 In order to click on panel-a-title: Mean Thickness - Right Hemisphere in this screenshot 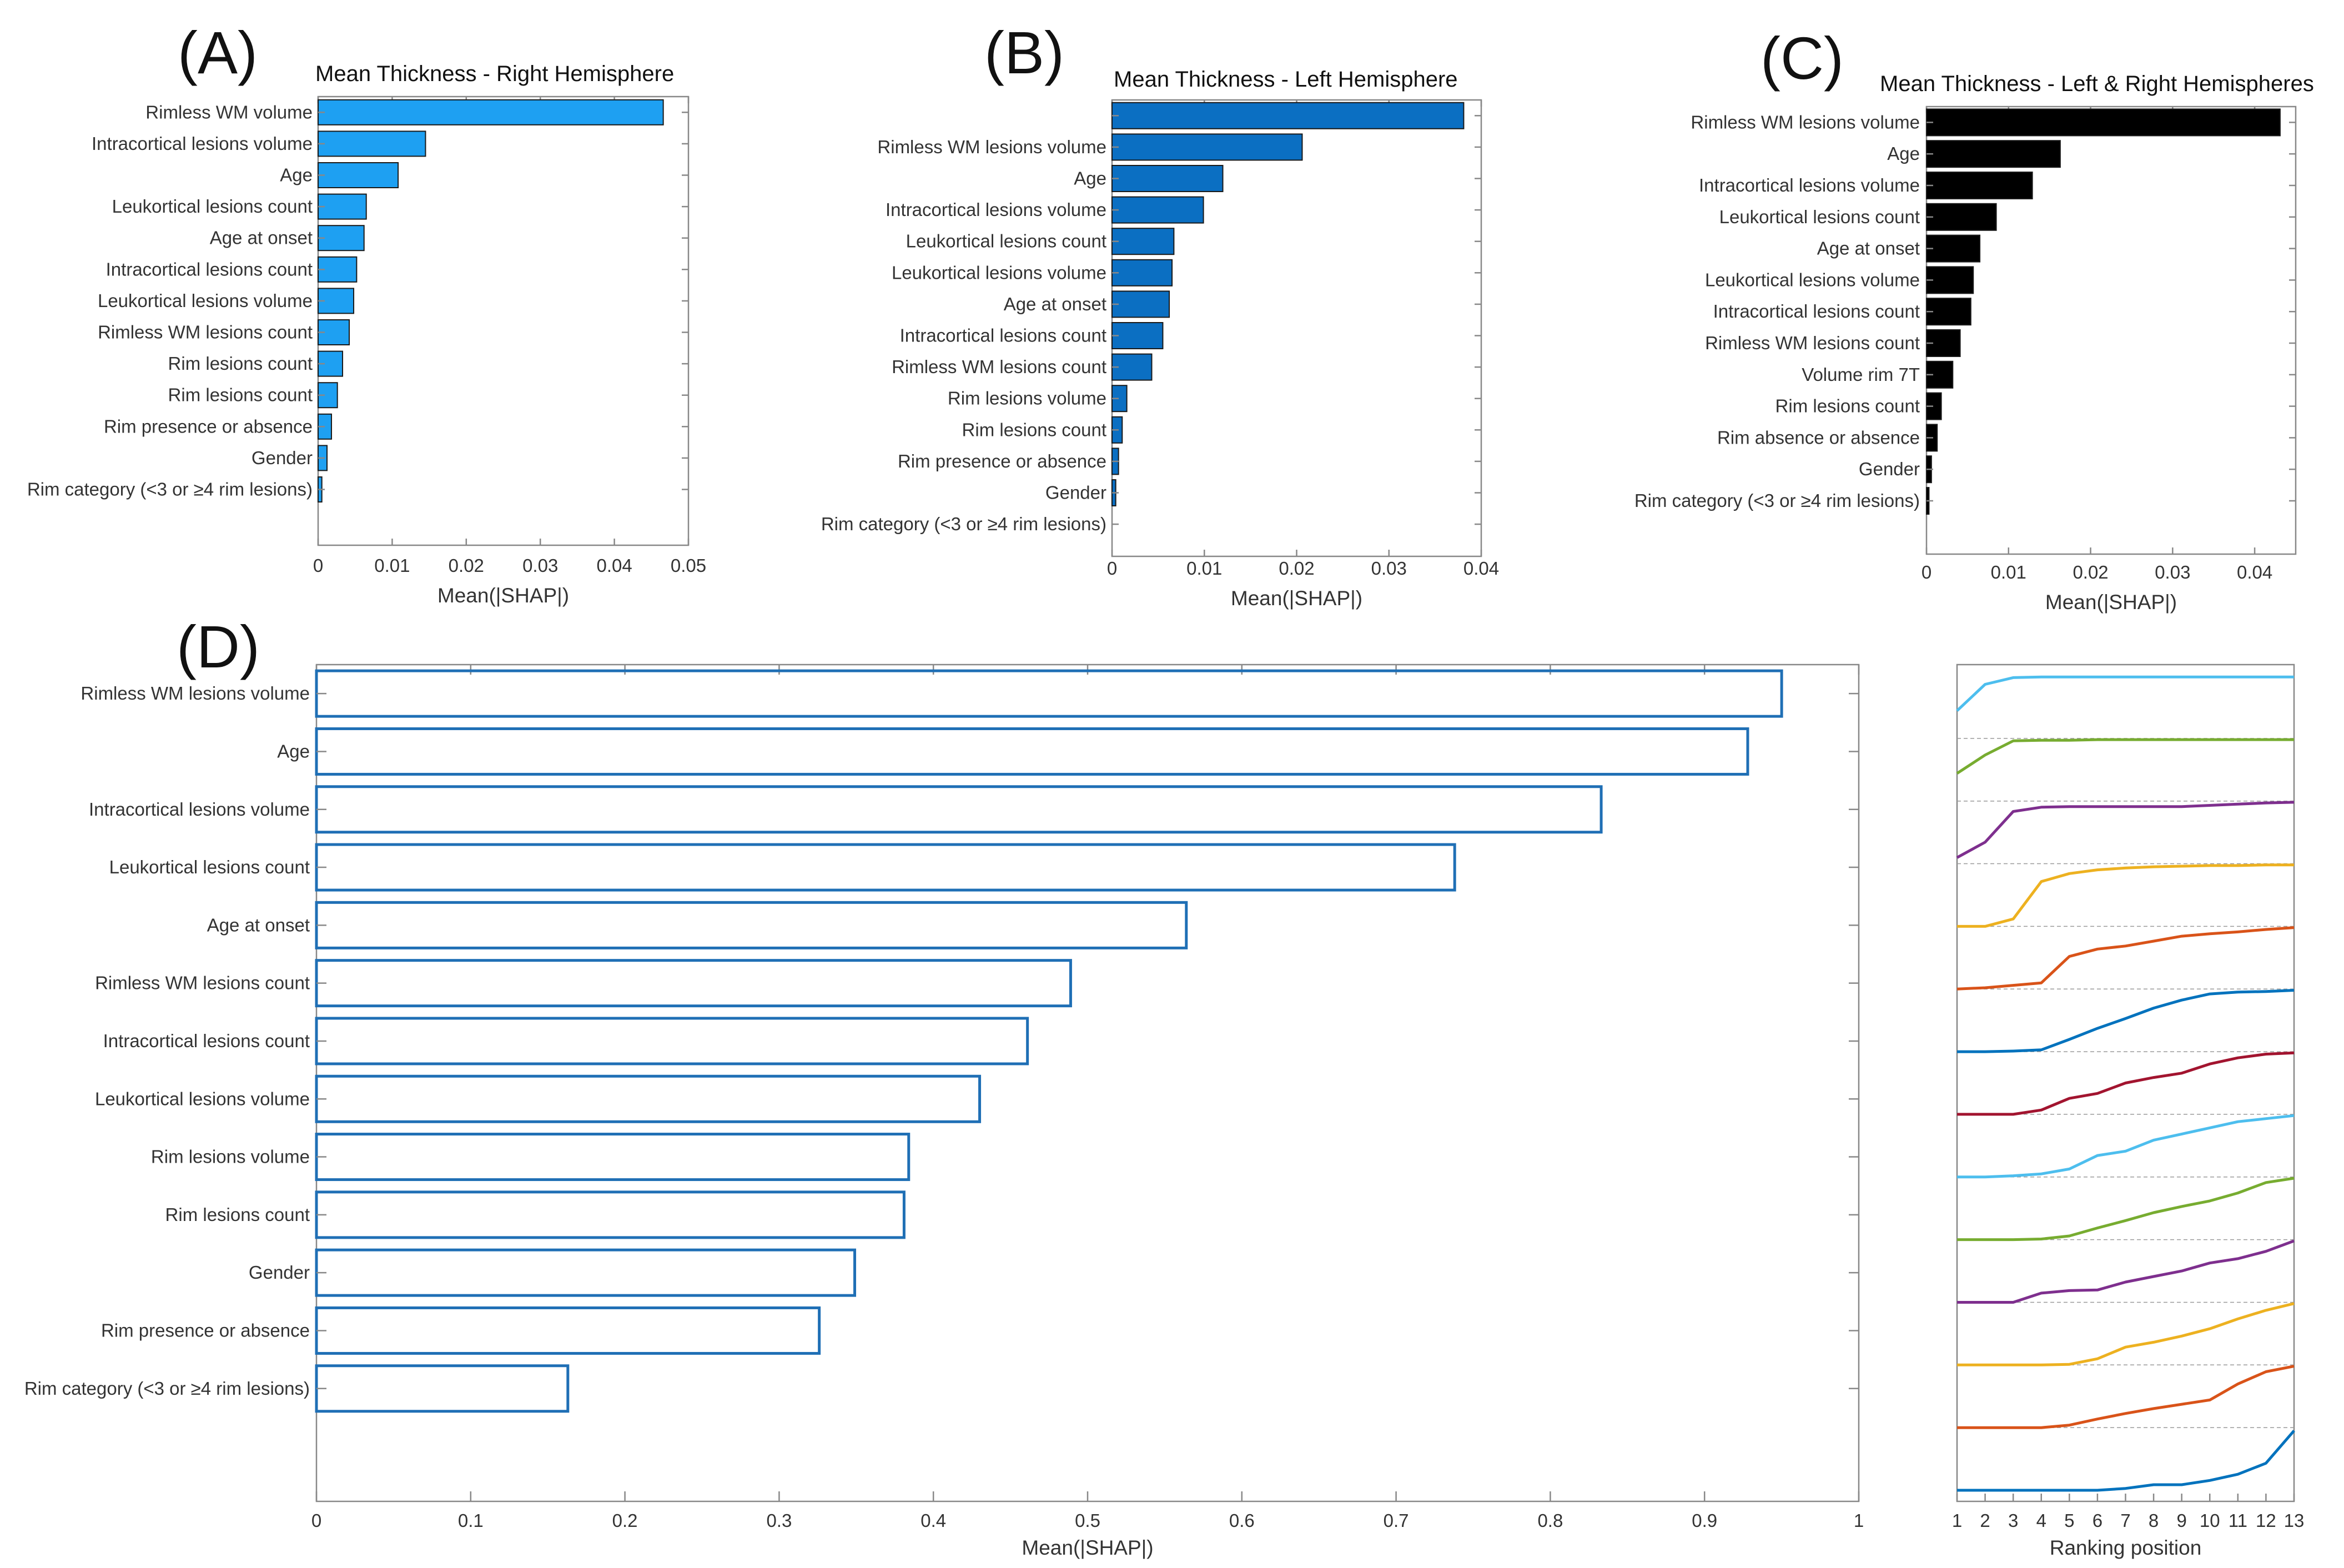, I will do `click(495, 74)`.